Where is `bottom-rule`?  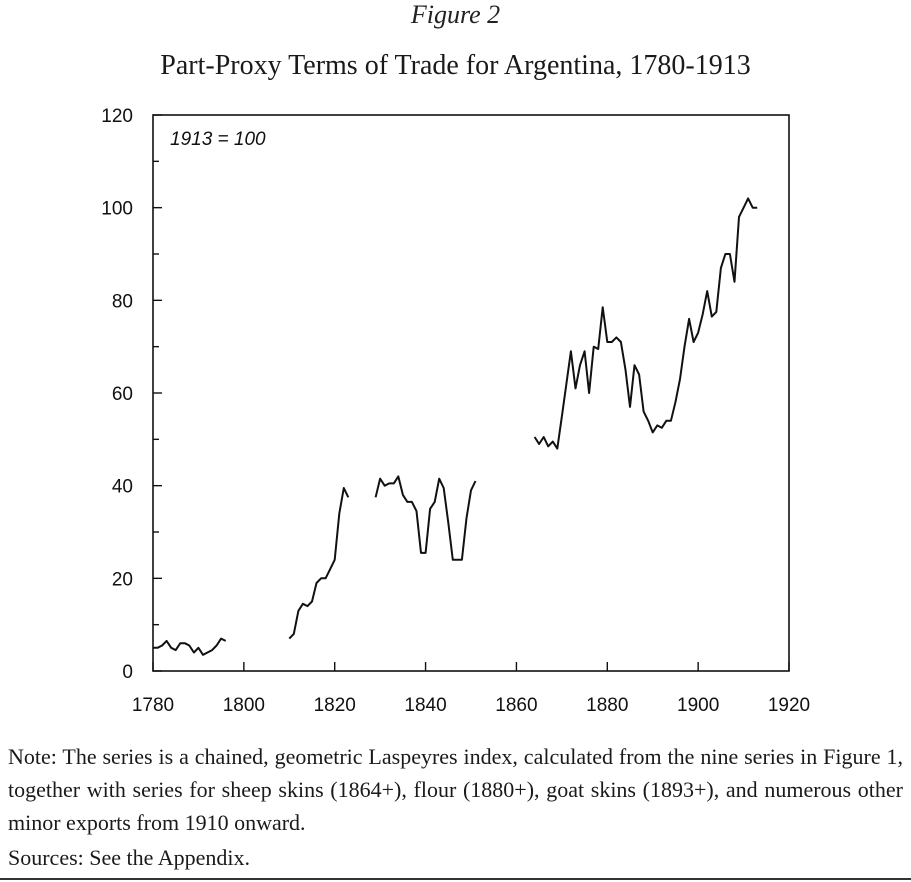 bottom-rule is located at coordinates (455, 879).